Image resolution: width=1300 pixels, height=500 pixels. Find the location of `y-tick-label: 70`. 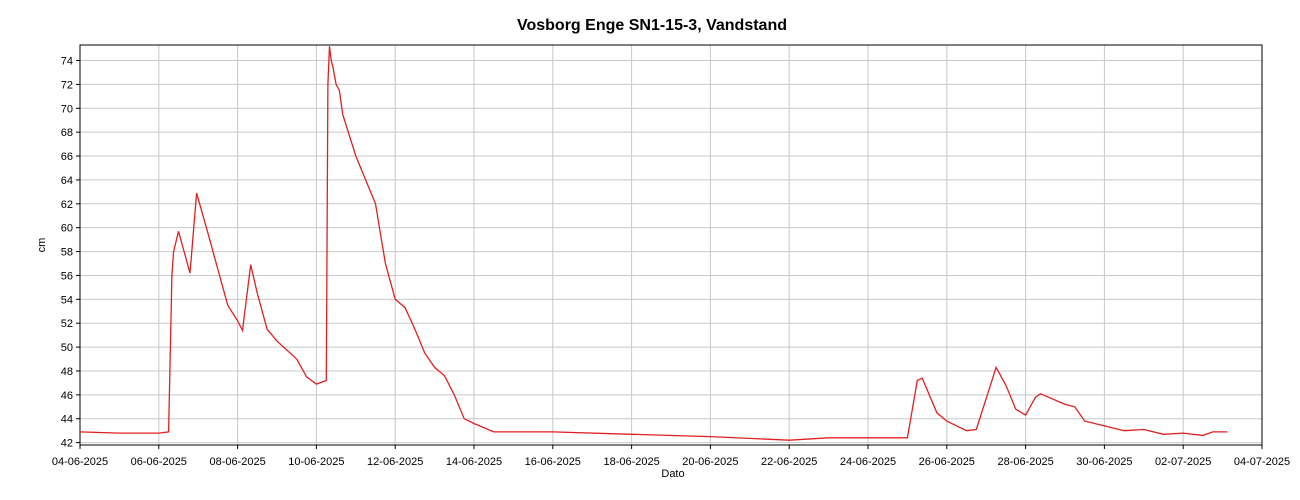

y-tick-label: 70 is located at coordinates (67, 109).